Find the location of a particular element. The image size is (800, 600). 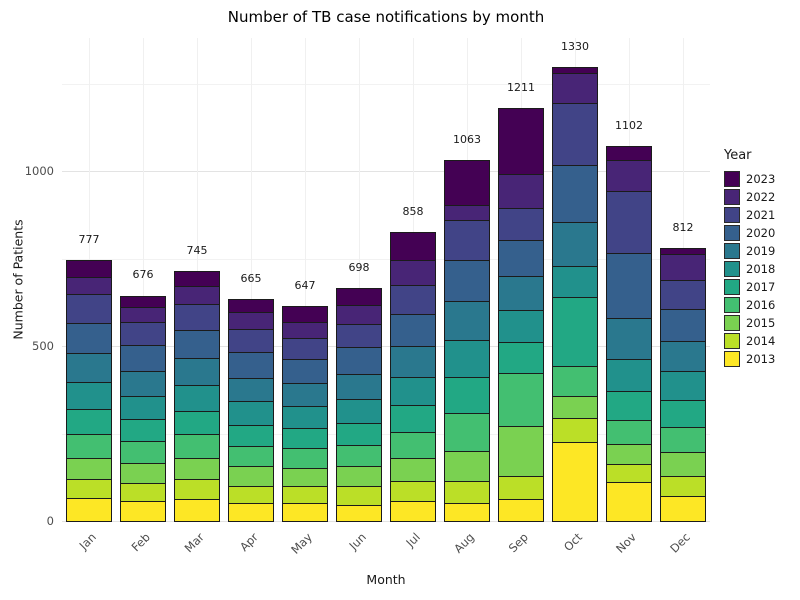

legend-item-label: 2018 is located at coordinates (761, 269).